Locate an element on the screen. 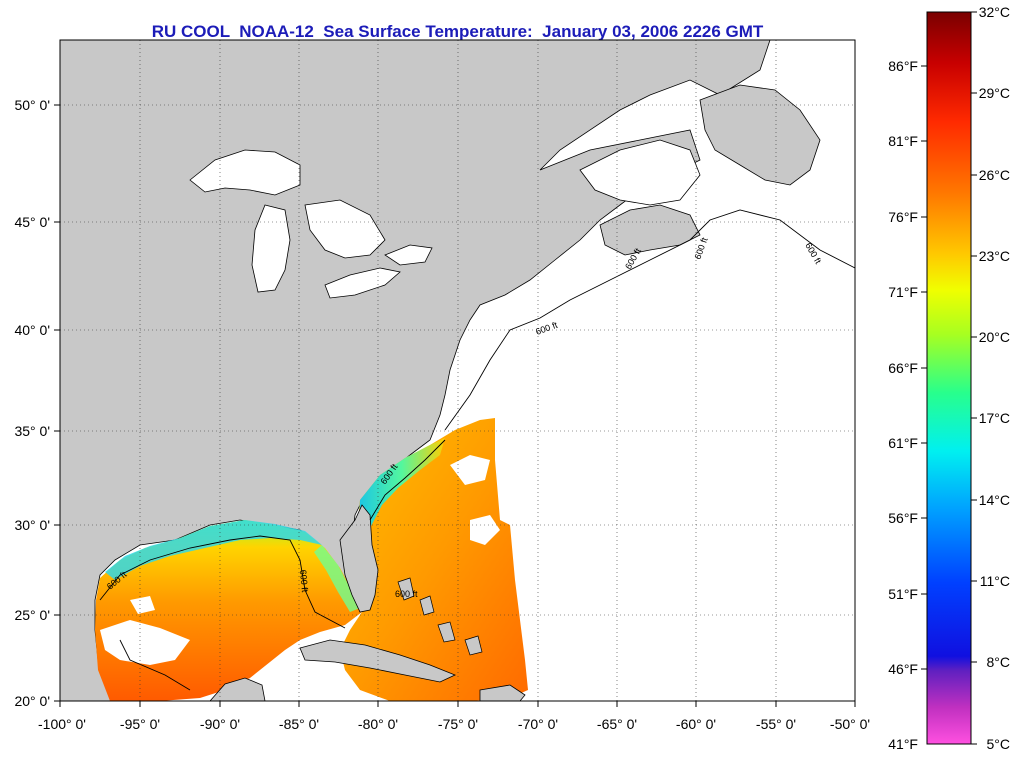  lake-ontario is located at coordinates (408, 255).